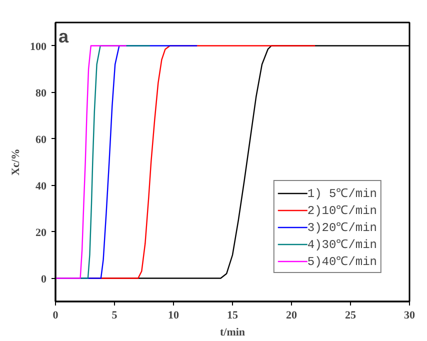 Image resolution: width=427 pixels, height=341 pixels. Describe the element at coordinates (232, 316) in the screenshot. I see `x-tick-label: 15` at that location.